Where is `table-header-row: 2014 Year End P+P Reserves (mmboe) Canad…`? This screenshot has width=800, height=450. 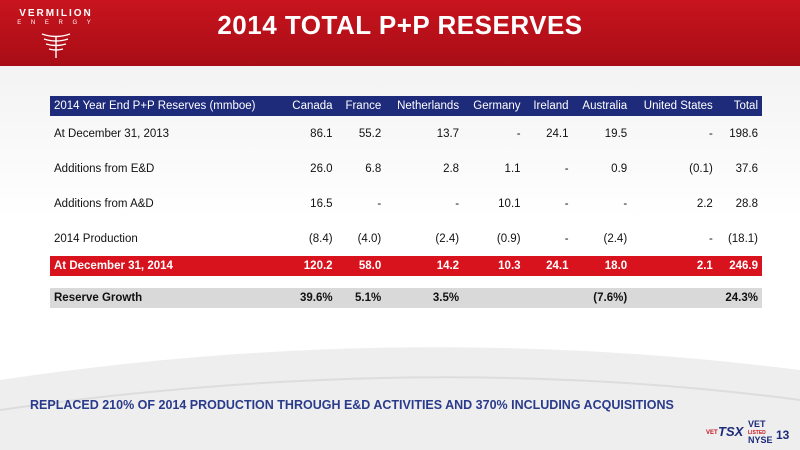
table-header-row: 2014 Year End P+P Reserves (mmboe) Canad… is located at coordinates (406, 106).